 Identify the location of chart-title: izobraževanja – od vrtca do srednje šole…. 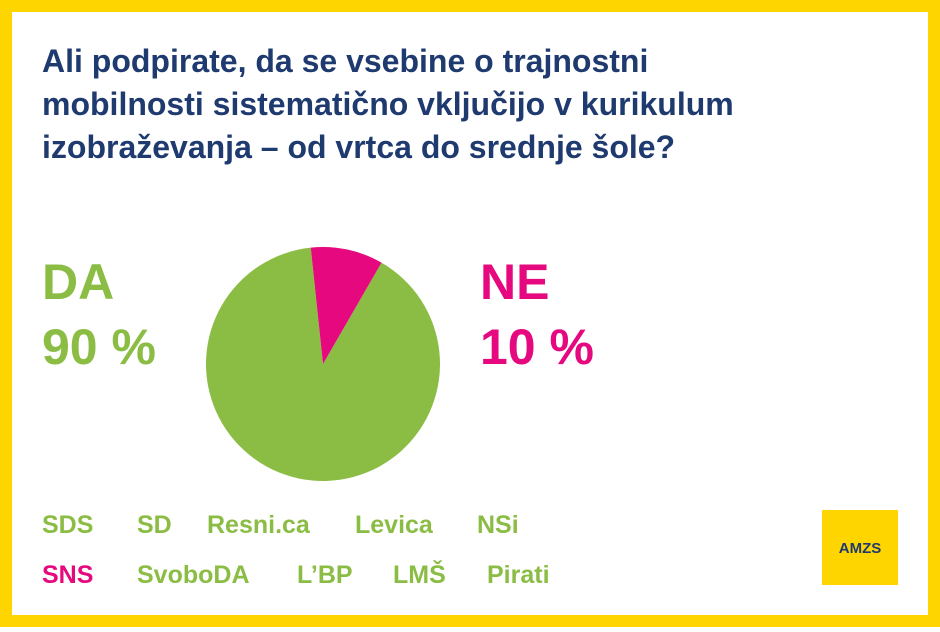
(358, 147).